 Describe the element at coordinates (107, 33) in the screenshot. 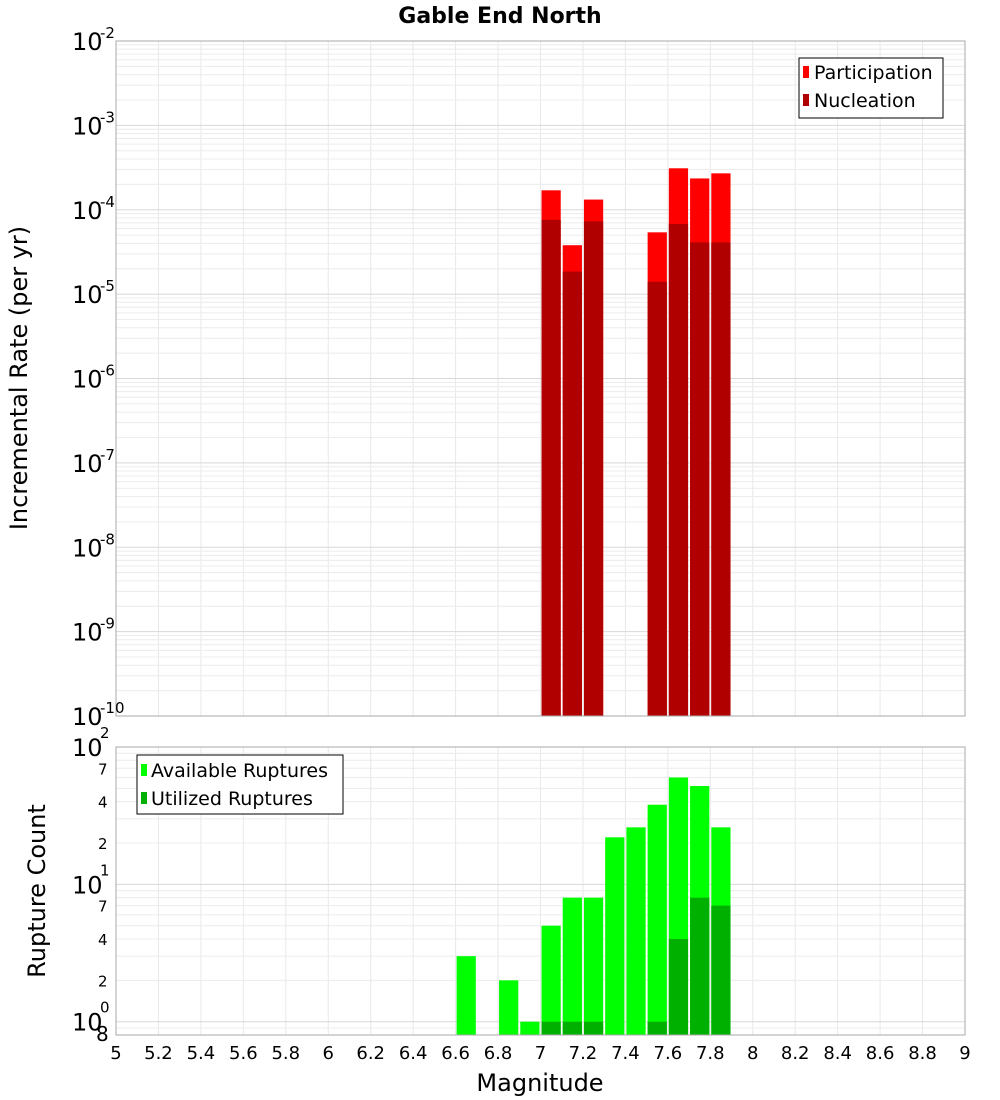

I see `top-y-tick-exponent: -2` at that location.